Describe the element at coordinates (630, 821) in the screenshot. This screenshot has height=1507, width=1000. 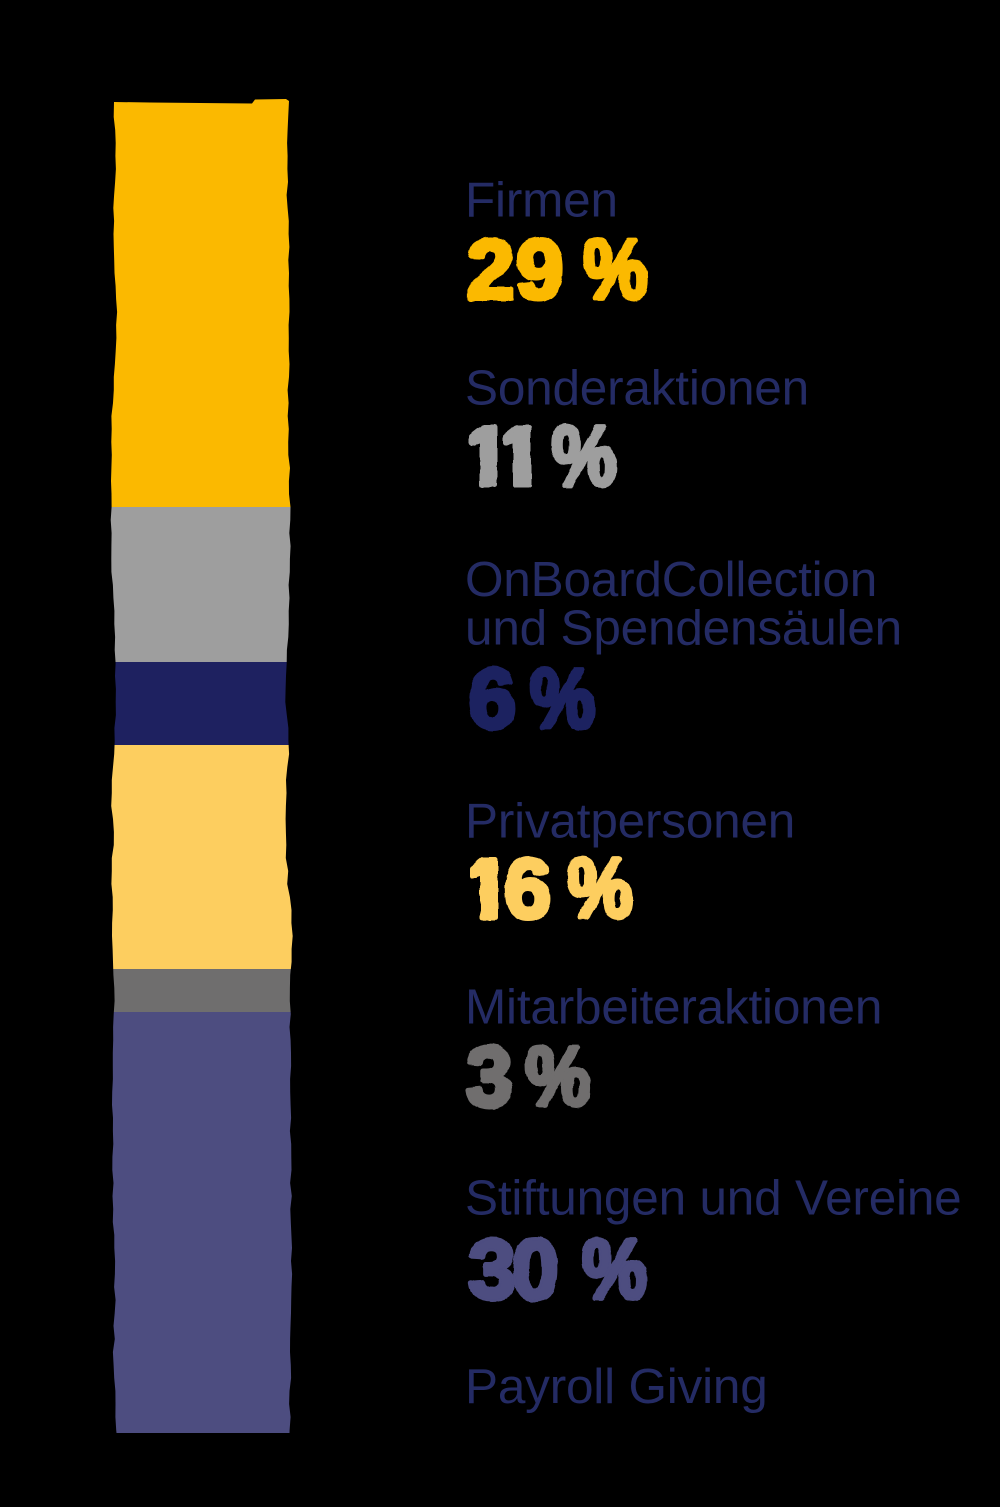
I see `svg-text: Privatpersonen` at that location.